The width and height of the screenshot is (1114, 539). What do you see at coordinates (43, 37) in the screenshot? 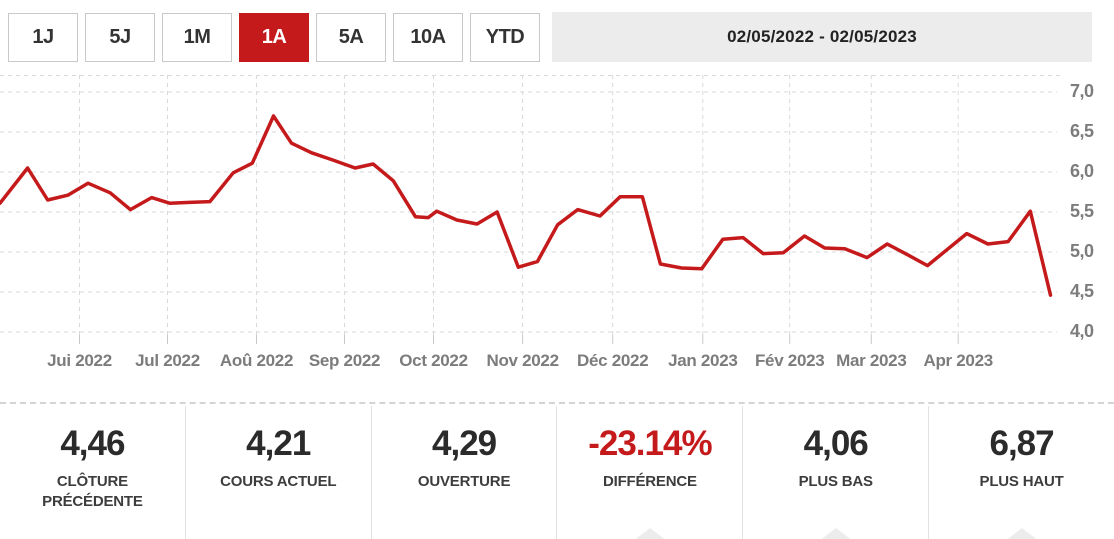
I see `range-button-1j: 1J` at bounding box center [43, 37].